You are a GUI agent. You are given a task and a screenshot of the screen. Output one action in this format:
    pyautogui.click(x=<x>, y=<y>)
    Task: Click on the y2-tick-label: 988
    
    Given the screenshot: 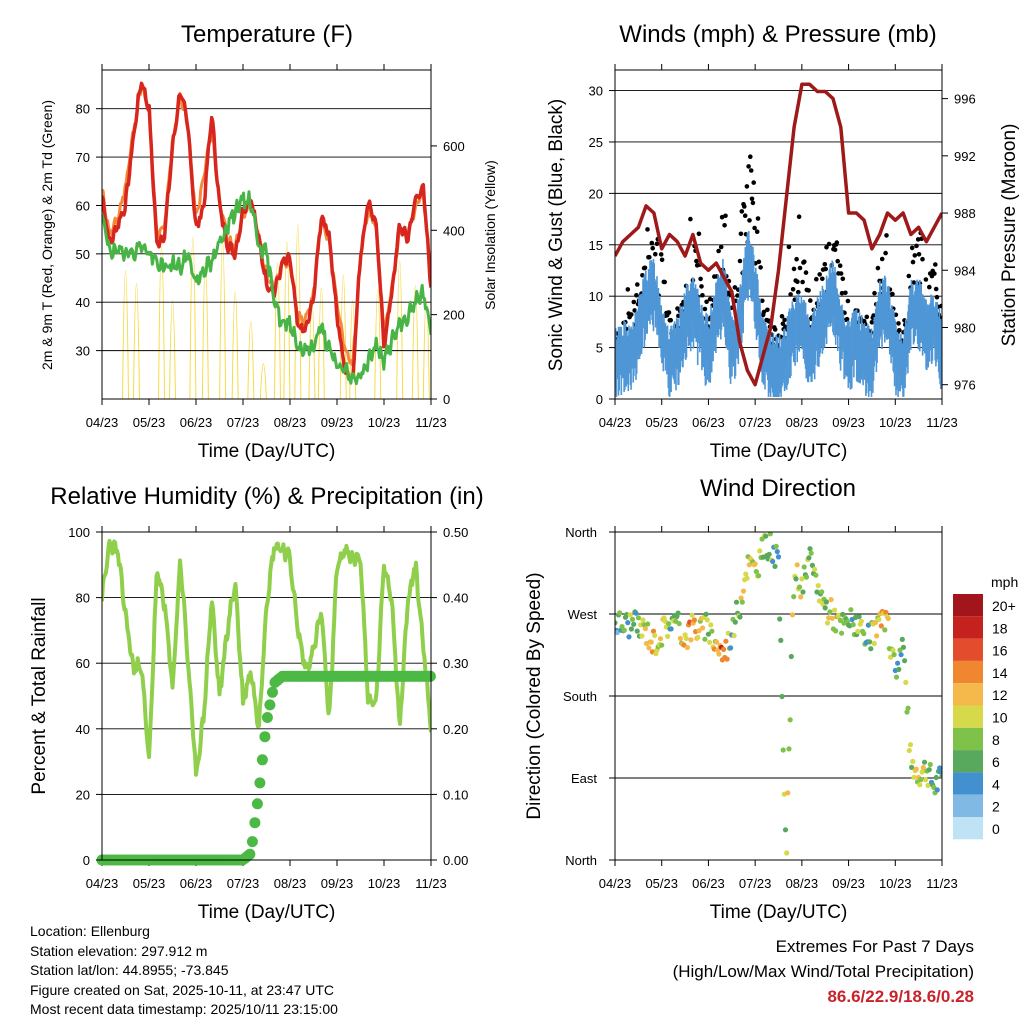 What is the action you would take?
    pyautogui.click(x=965, y=213)
    